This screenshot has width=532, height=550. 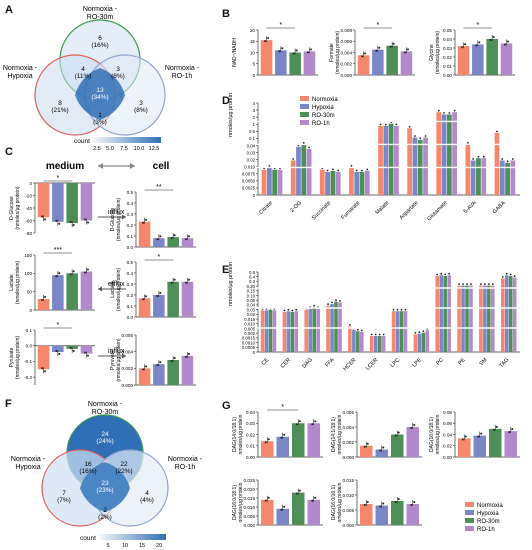 What do you see at coordinates (161, 166) in the screenshot?
I see `label-cell: cell` at bounding box center [161, 166].